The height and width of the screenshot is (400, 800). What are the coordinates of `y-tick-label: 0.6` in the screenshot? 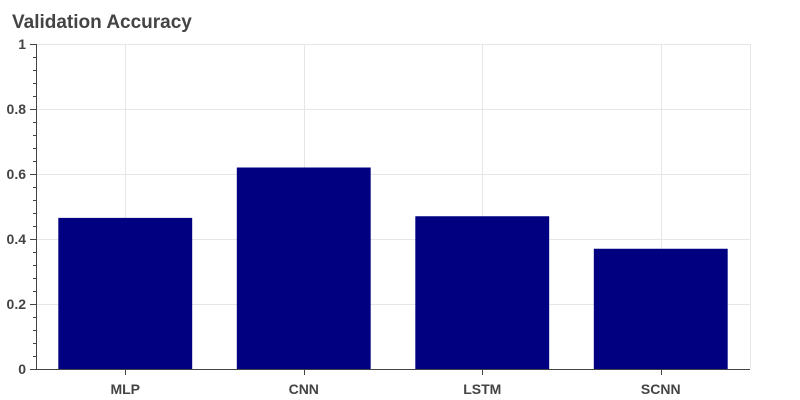 It's located at (17, 174).